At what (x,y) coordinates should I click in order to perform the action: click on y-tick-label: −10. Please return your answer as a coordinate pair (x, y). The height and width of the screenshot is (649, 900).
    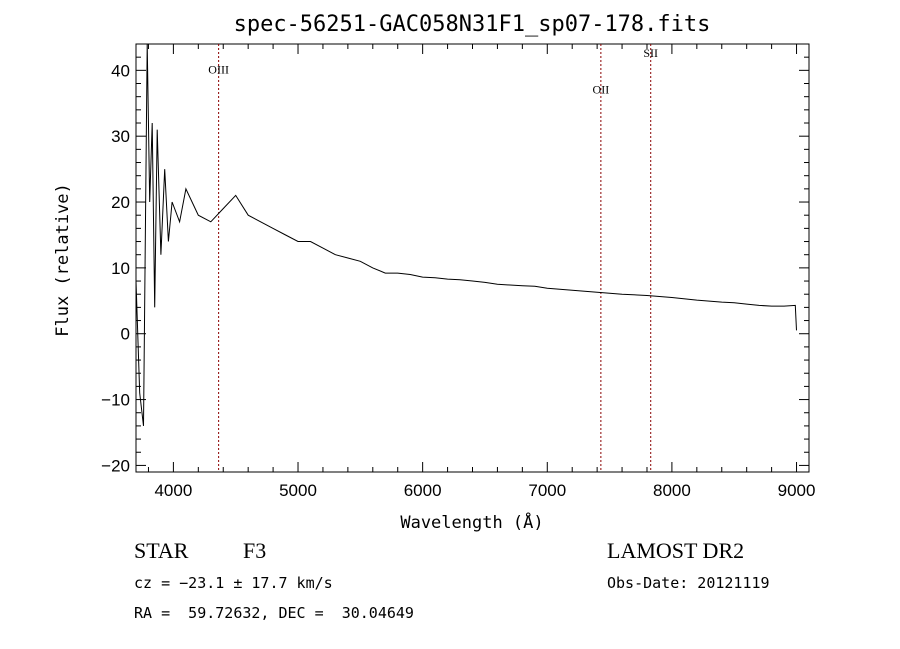
    Looking at the image, I should click on (115, 400).